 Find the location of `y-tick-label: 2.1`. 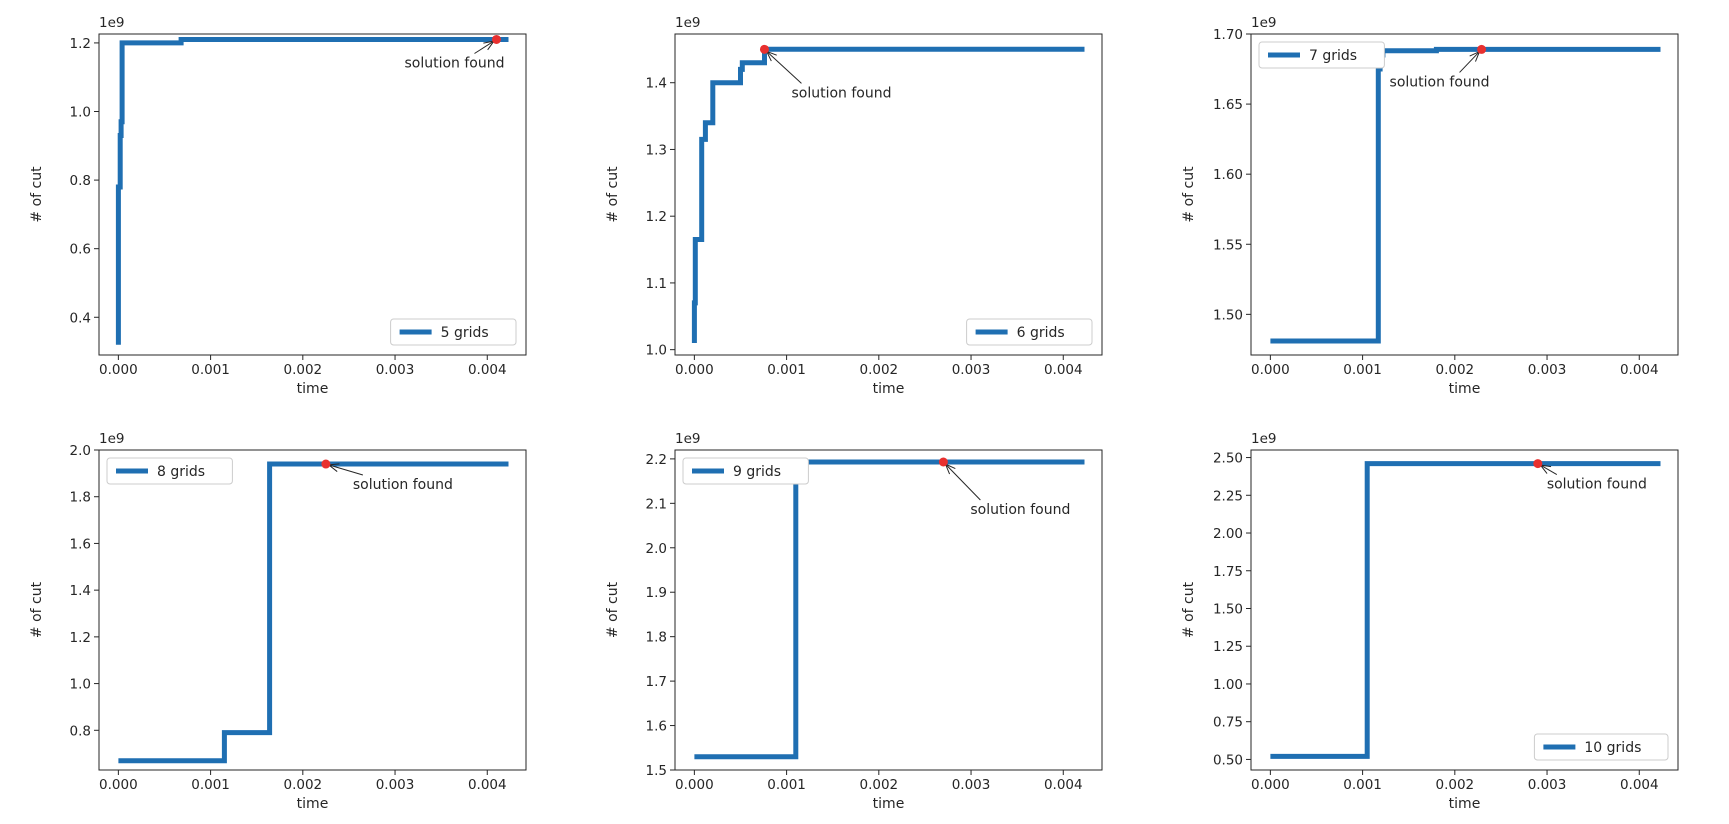

y-tick-label: 2.1 is located at coordinates (656, 504).